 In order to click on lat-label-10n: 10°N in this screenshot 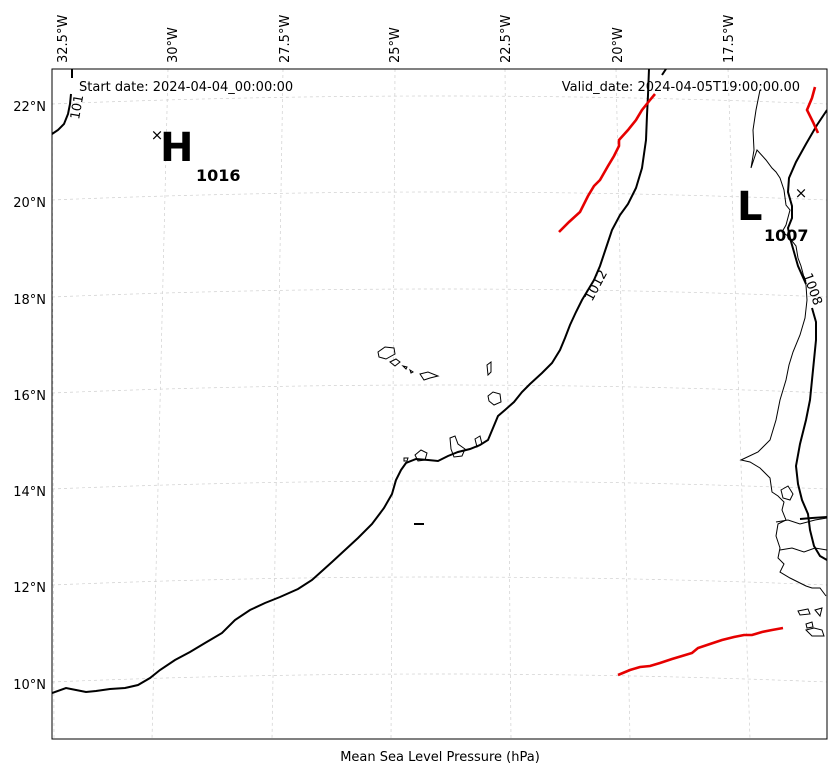, I will do `click(29, 685)`.